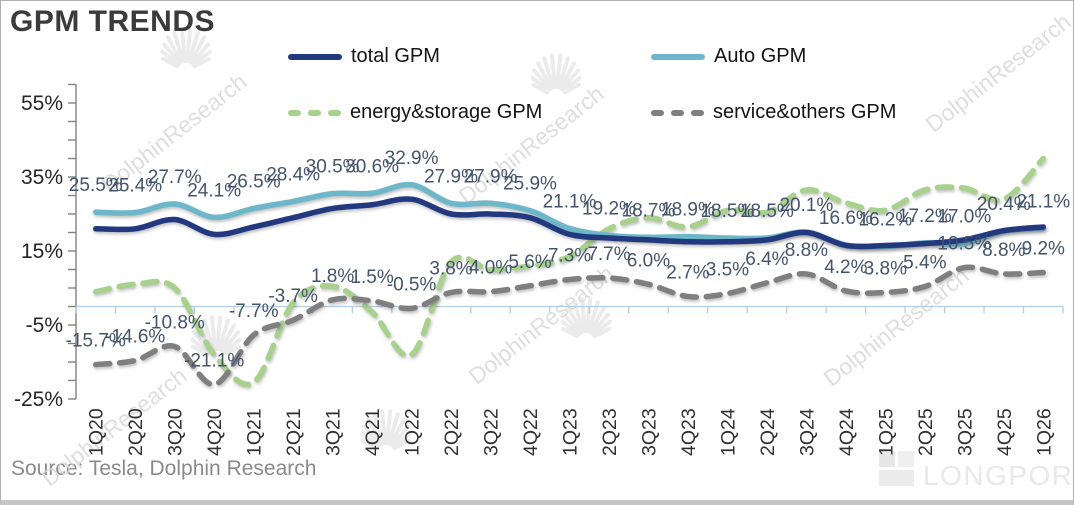 This screenshot has width=1074, height=505. What do you see at coordinates (44, 325) in the screenshot?
I see `svg-text: -5%` at bounding box center [44, 325].